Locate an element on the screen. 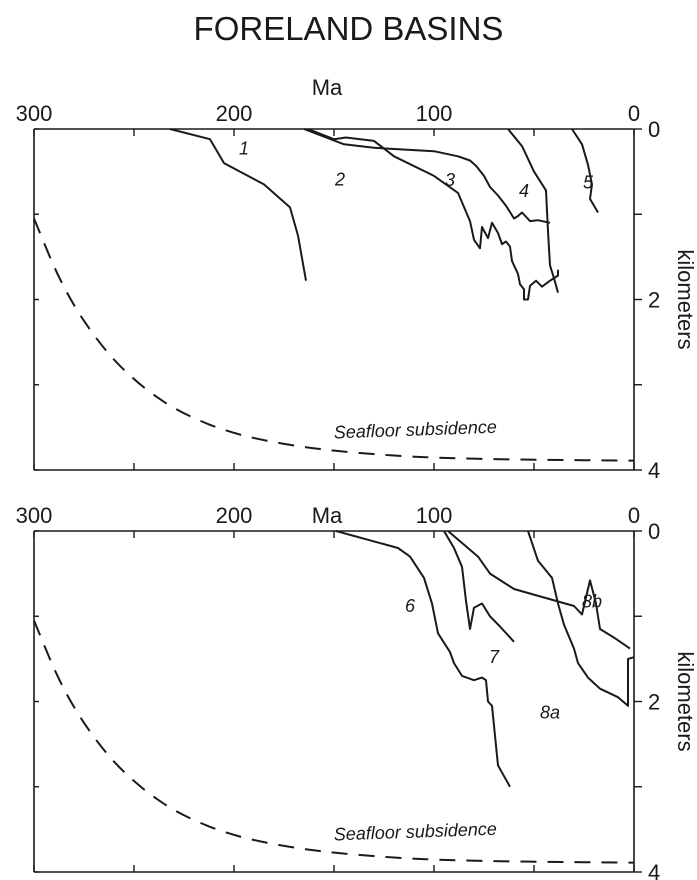 The width and height of the screenshot is (697, 880). series-line-8b is located at coordinates (539, 590).